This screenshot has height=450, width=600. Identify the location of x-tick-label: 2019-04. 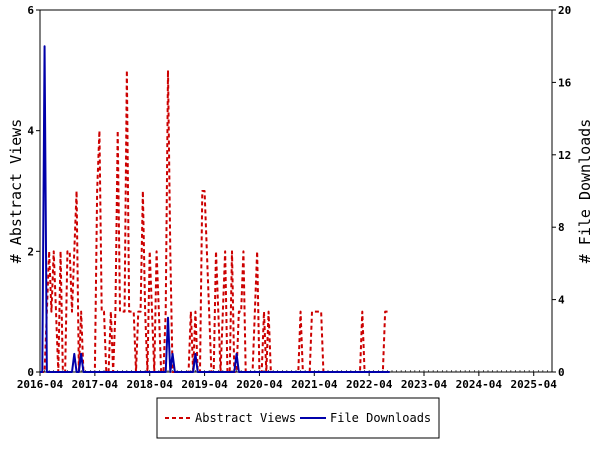
(204, 384).